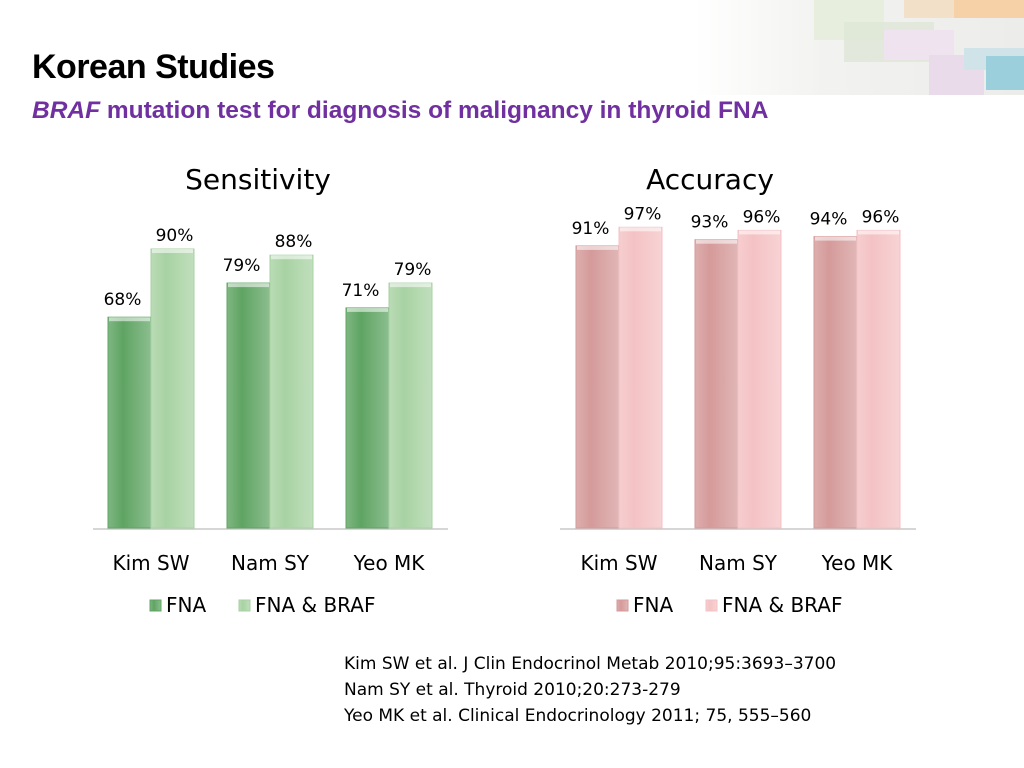  I want to click on data-label: 94%, so click(829, 220).